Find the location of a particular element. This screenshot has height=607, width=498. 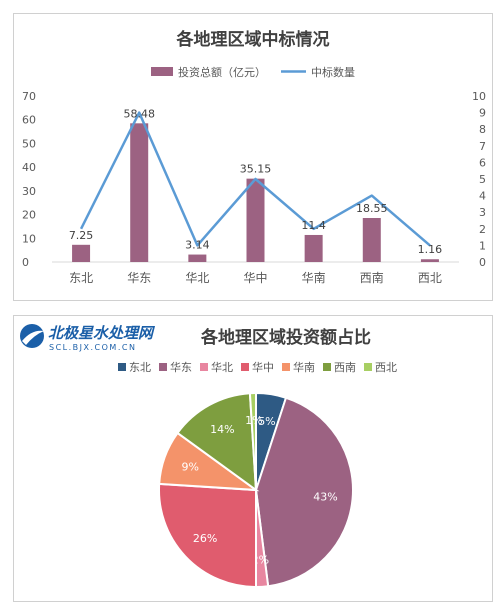

y-right-tick-label: 1 is located at coordinates (482, 245).